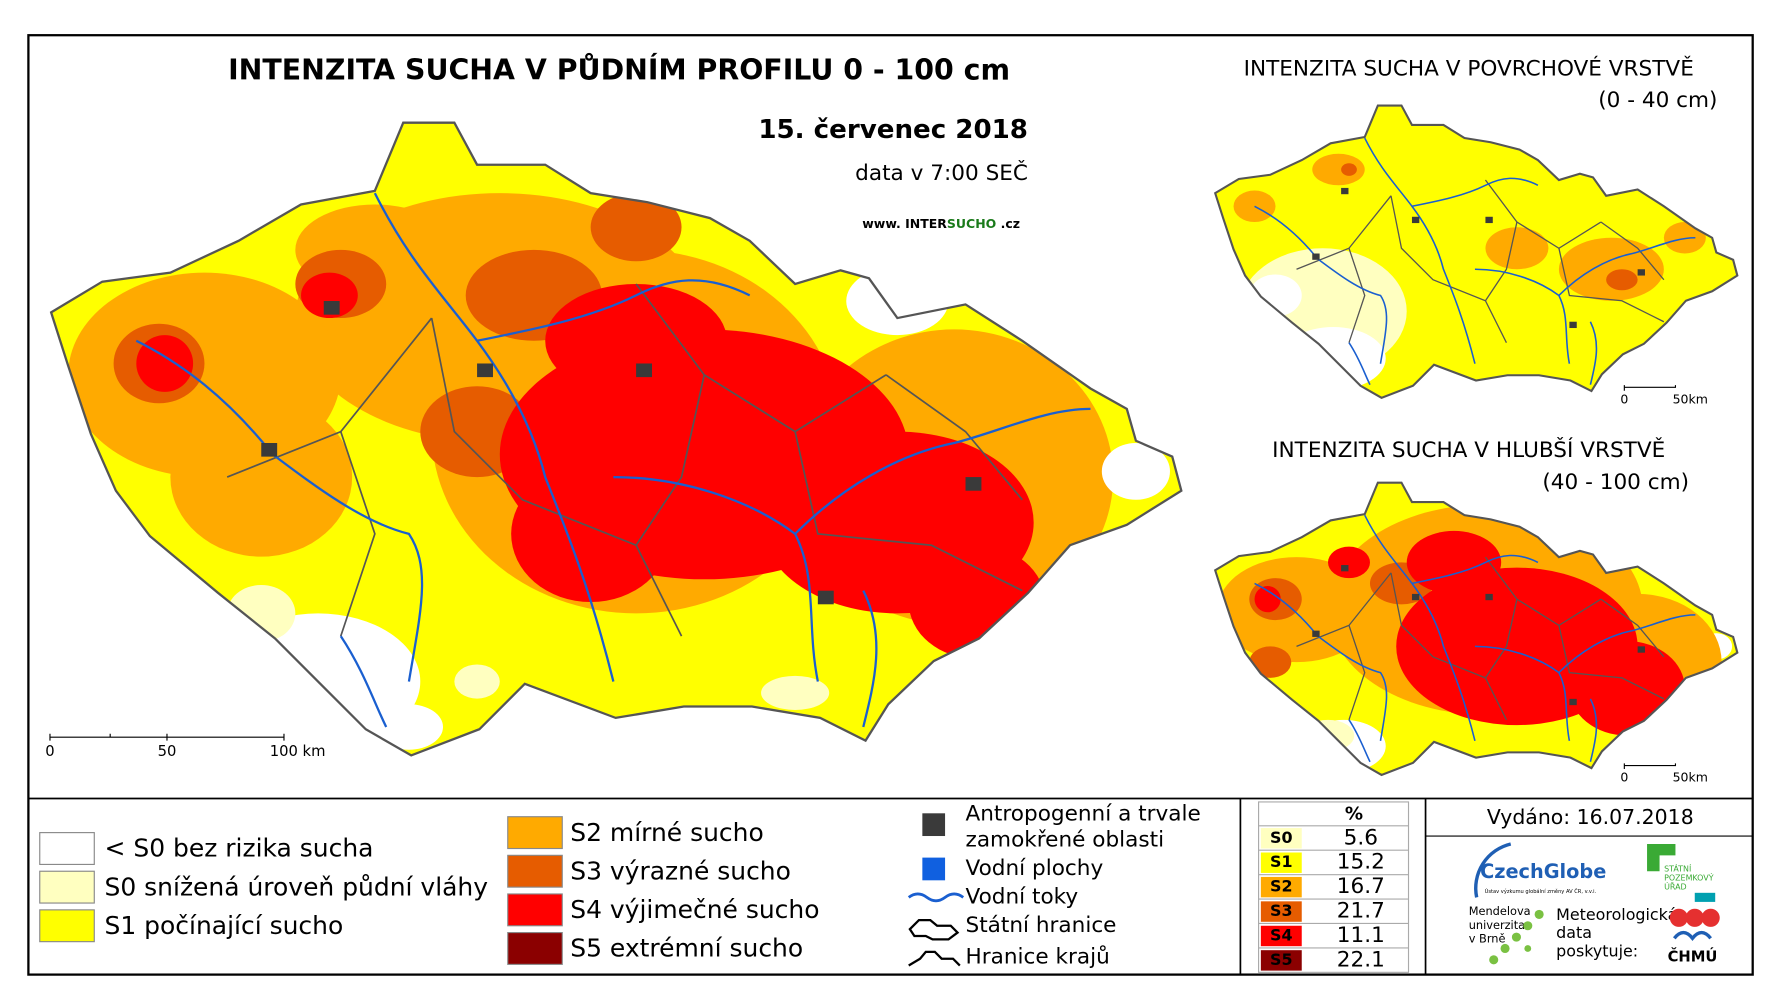  What do you see at coordinates (1597, 950) in the screenshot?
I see `logo-text: poskytuje:` at bounding box center [1597, 950].